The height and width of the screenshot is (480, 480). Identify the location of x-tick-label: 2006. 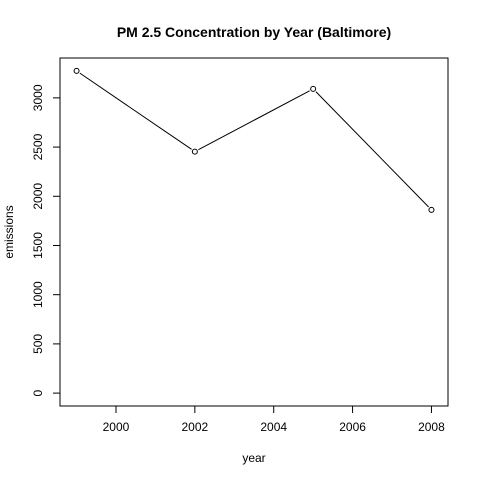
(352, 427).